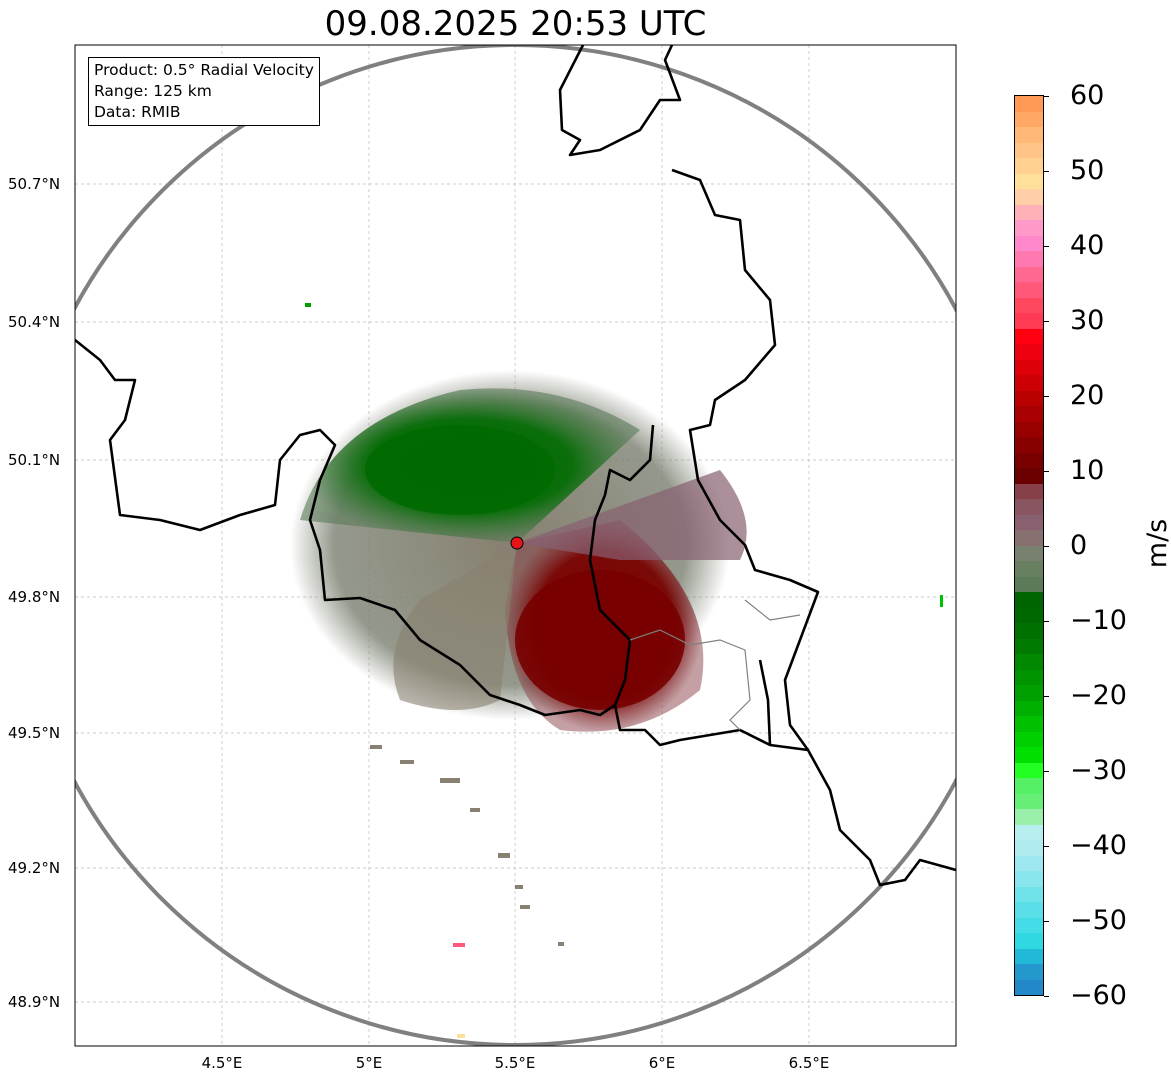  I want to click on product-text: Product: 0.5° Radial Velocity, so click(204, 70).